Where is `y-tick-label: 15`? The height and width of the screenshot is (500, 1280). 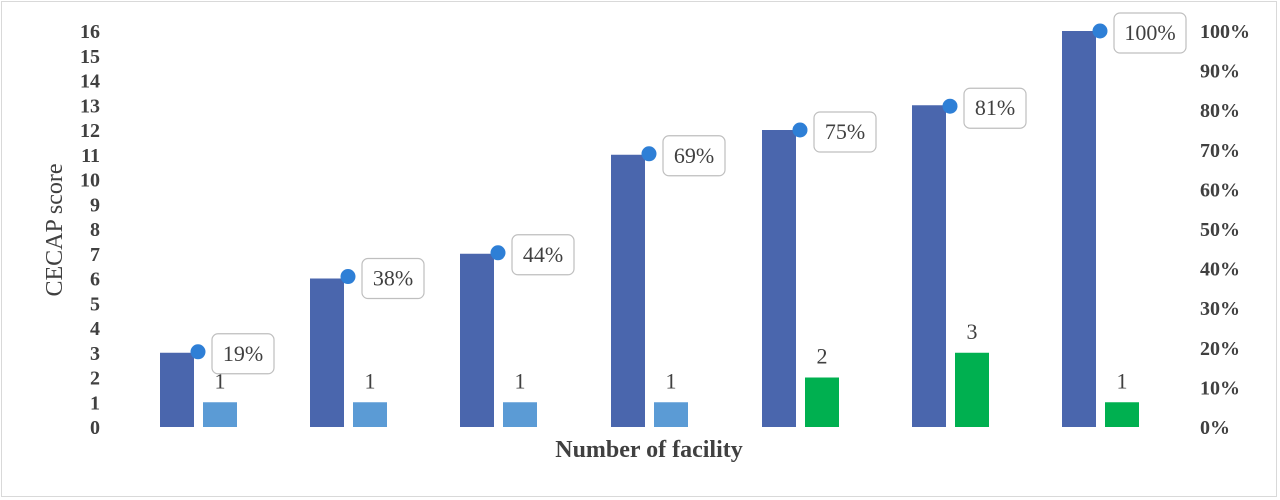 y-tick-label: 15 is located at coordinates (90, 57).